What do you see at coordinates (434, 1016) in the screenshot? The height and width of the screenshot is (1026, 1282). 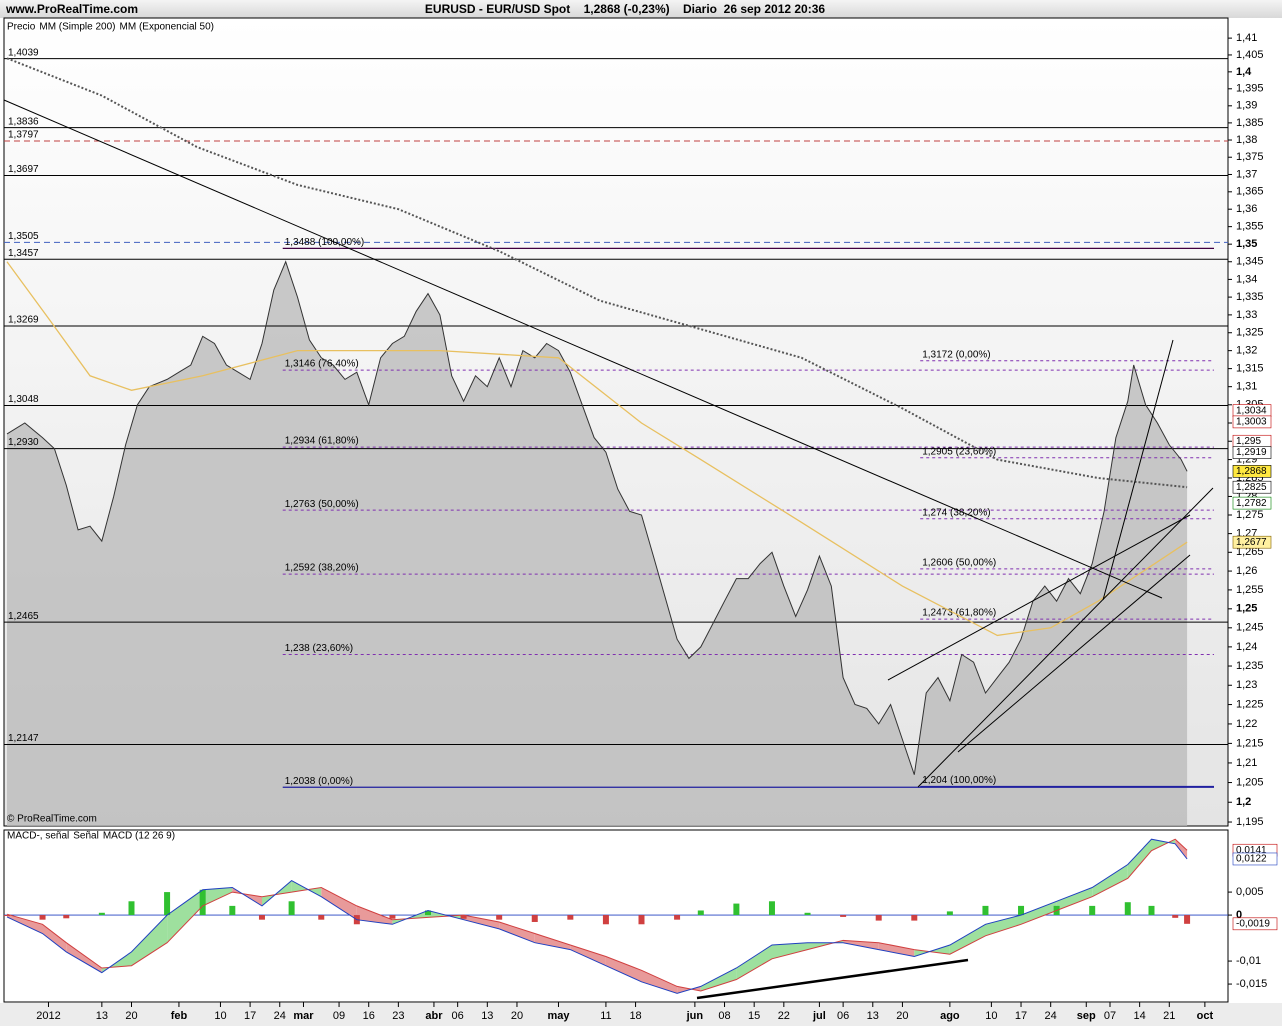 I see `x-tick-label: abr` at bounding box center [434, 1016].